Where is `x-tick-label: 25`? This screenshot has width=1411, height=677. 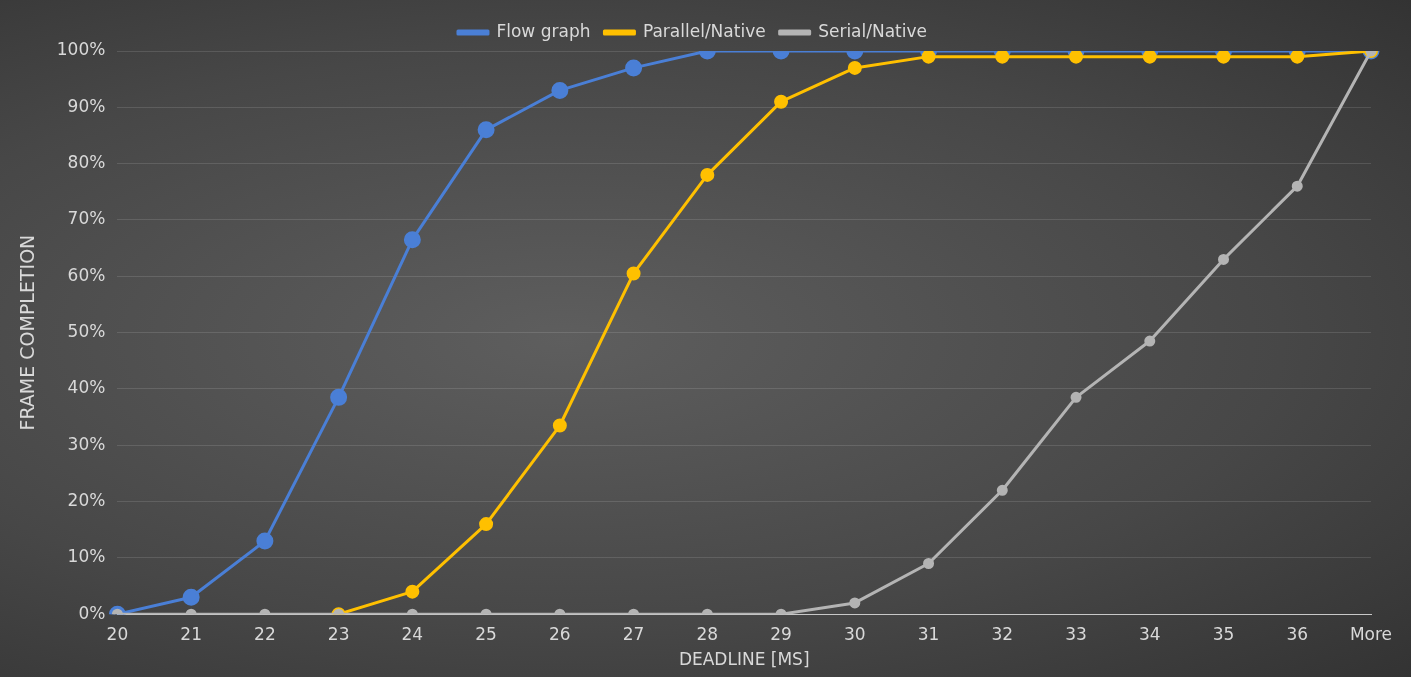
x-tick-label: 25 is located at coordinates (486, 633).